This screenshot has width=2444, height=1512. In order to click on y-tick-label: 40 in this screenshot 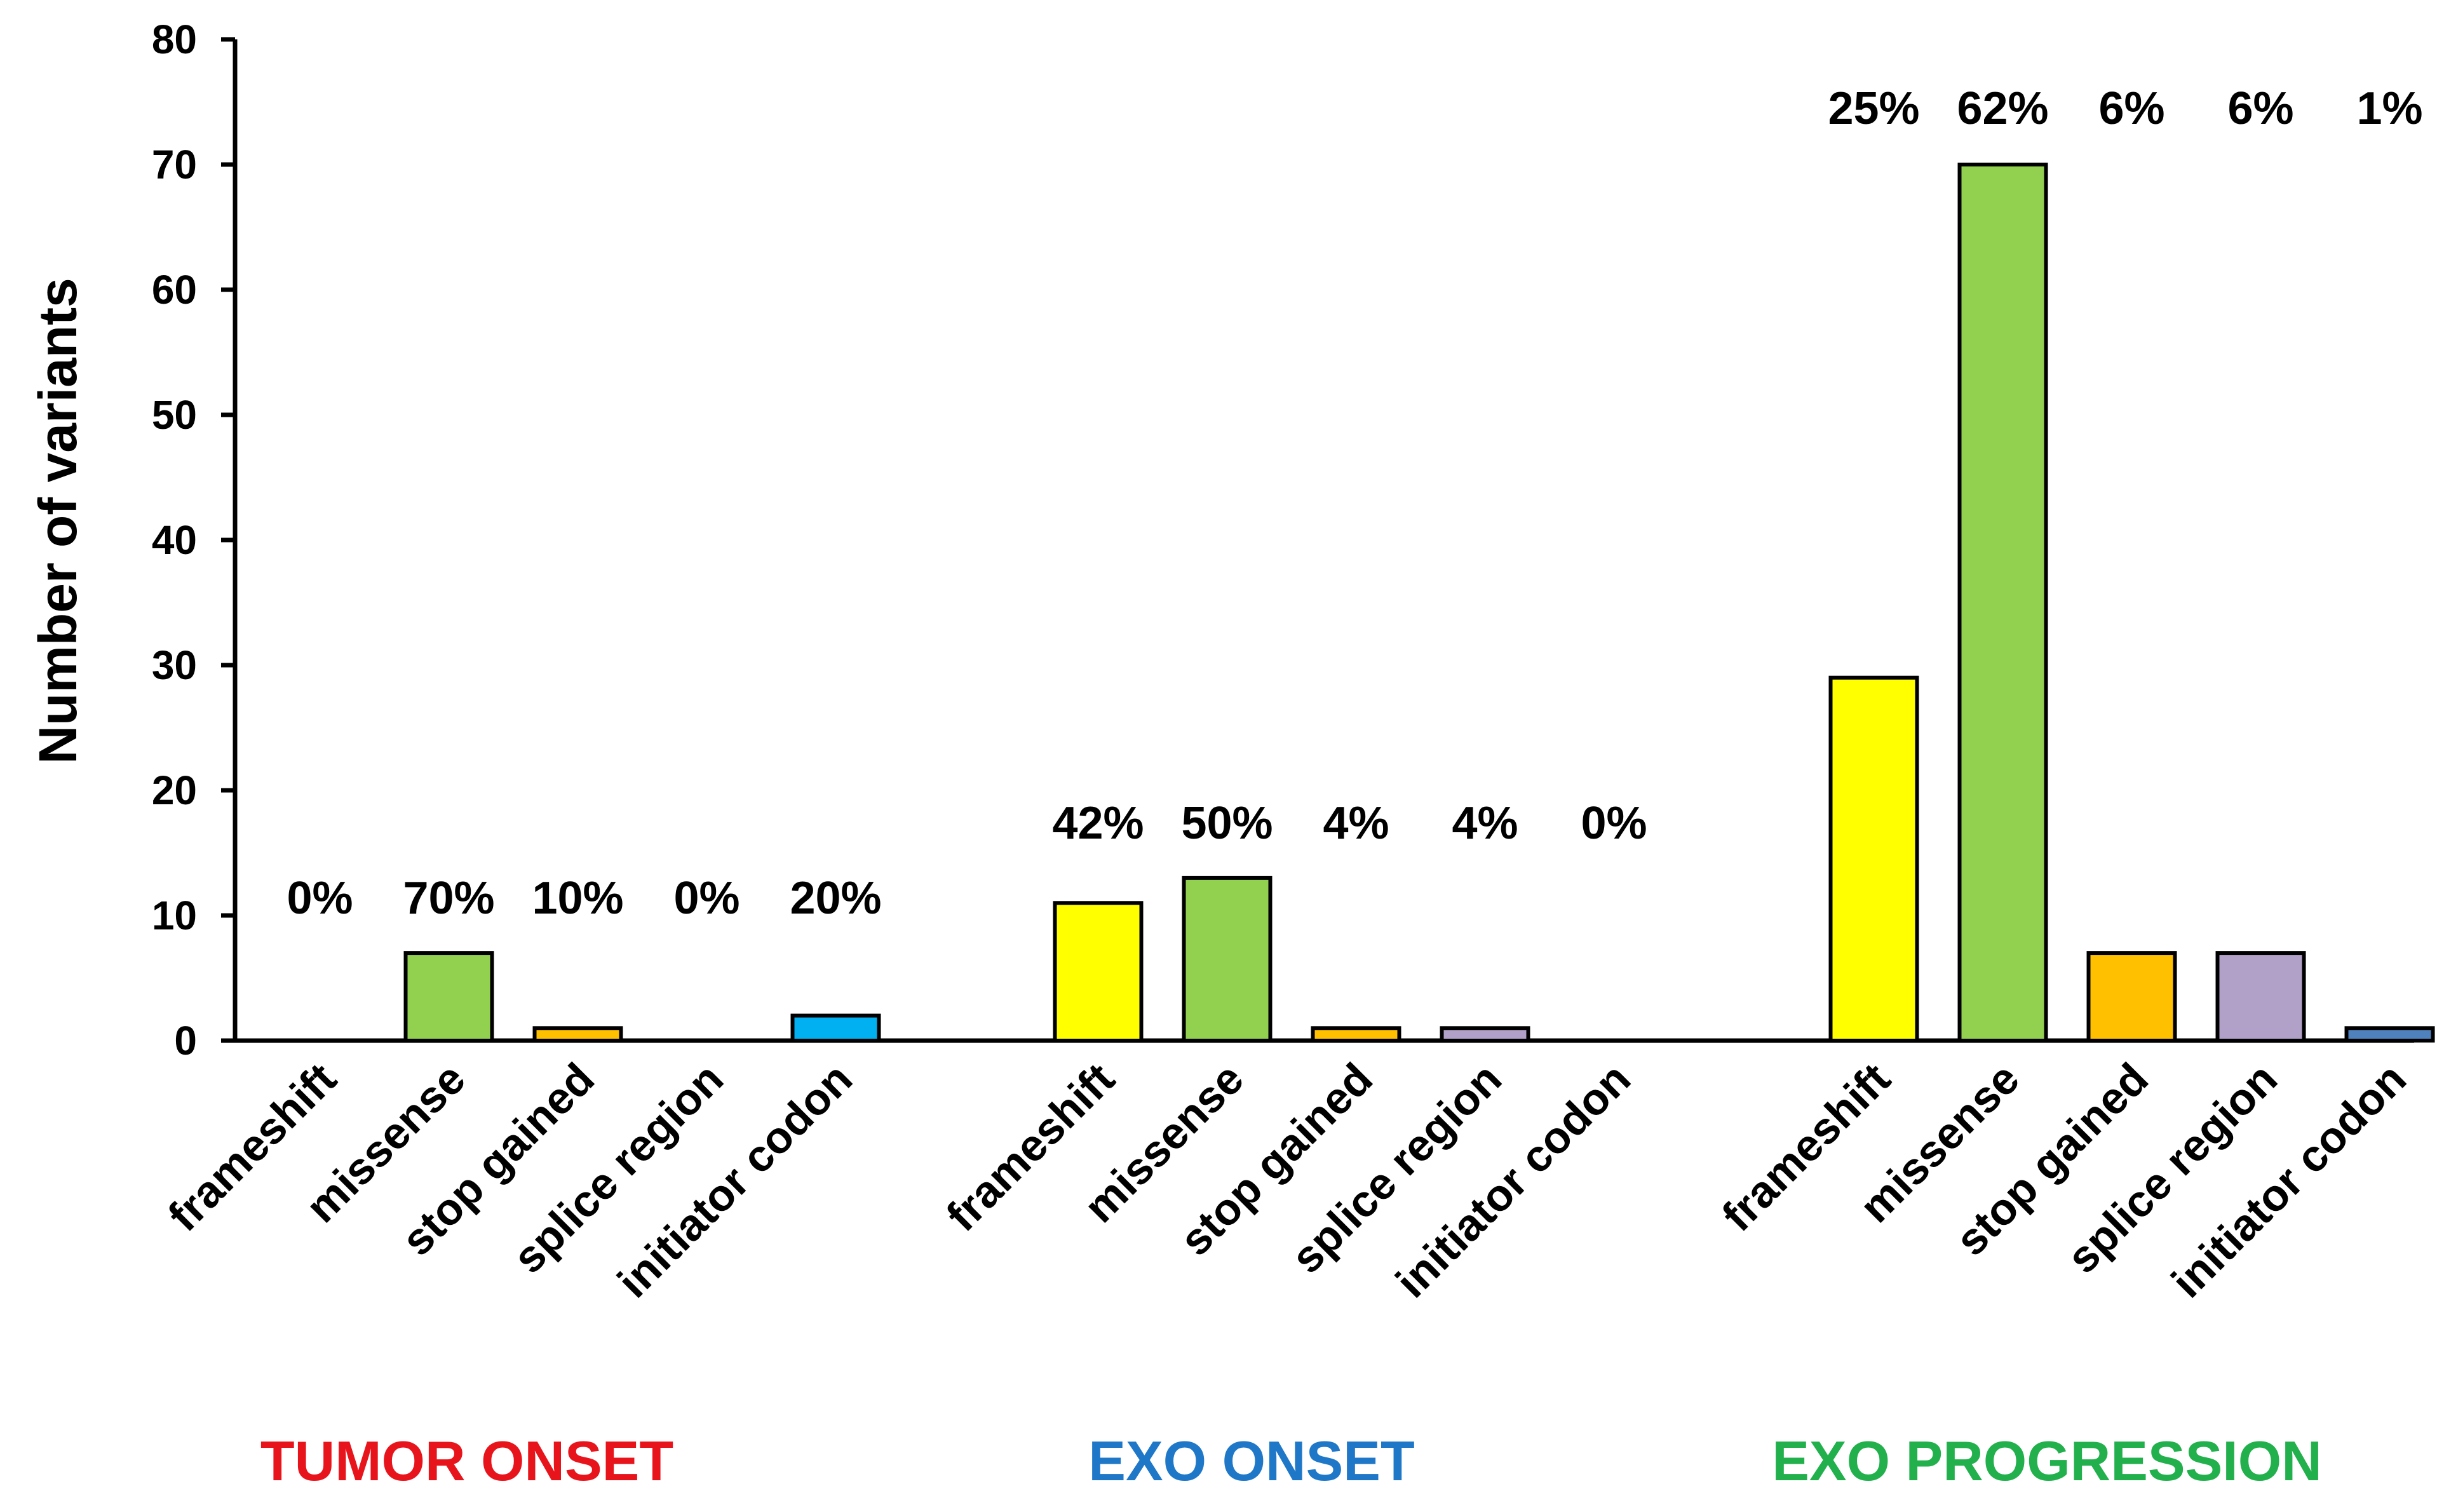, I will do `click(174, 540)`.